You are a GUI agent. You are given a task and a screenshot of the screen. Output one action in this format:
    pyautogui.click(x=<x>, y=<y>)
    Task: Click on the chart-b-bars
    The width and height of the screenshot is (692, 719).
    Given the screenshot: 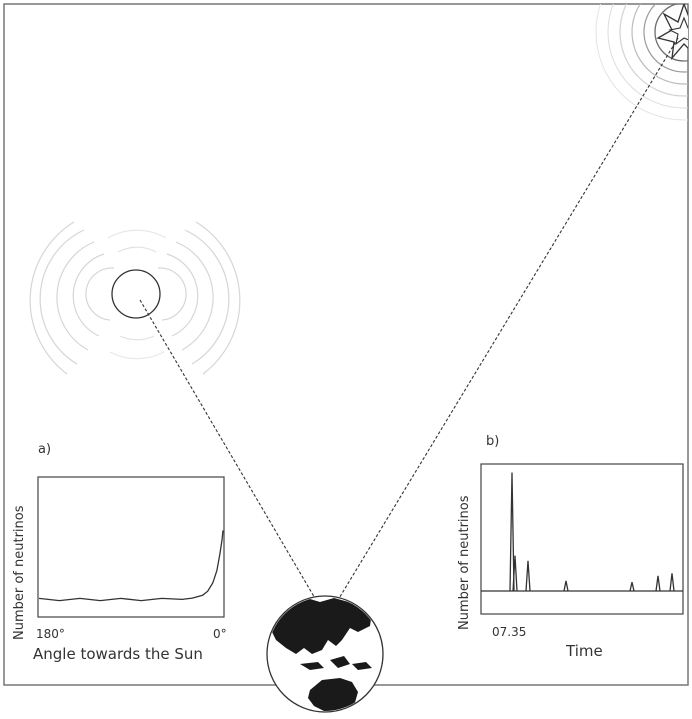 What is the action you would take?
    pyautogui.click(x=592, y=532)
    